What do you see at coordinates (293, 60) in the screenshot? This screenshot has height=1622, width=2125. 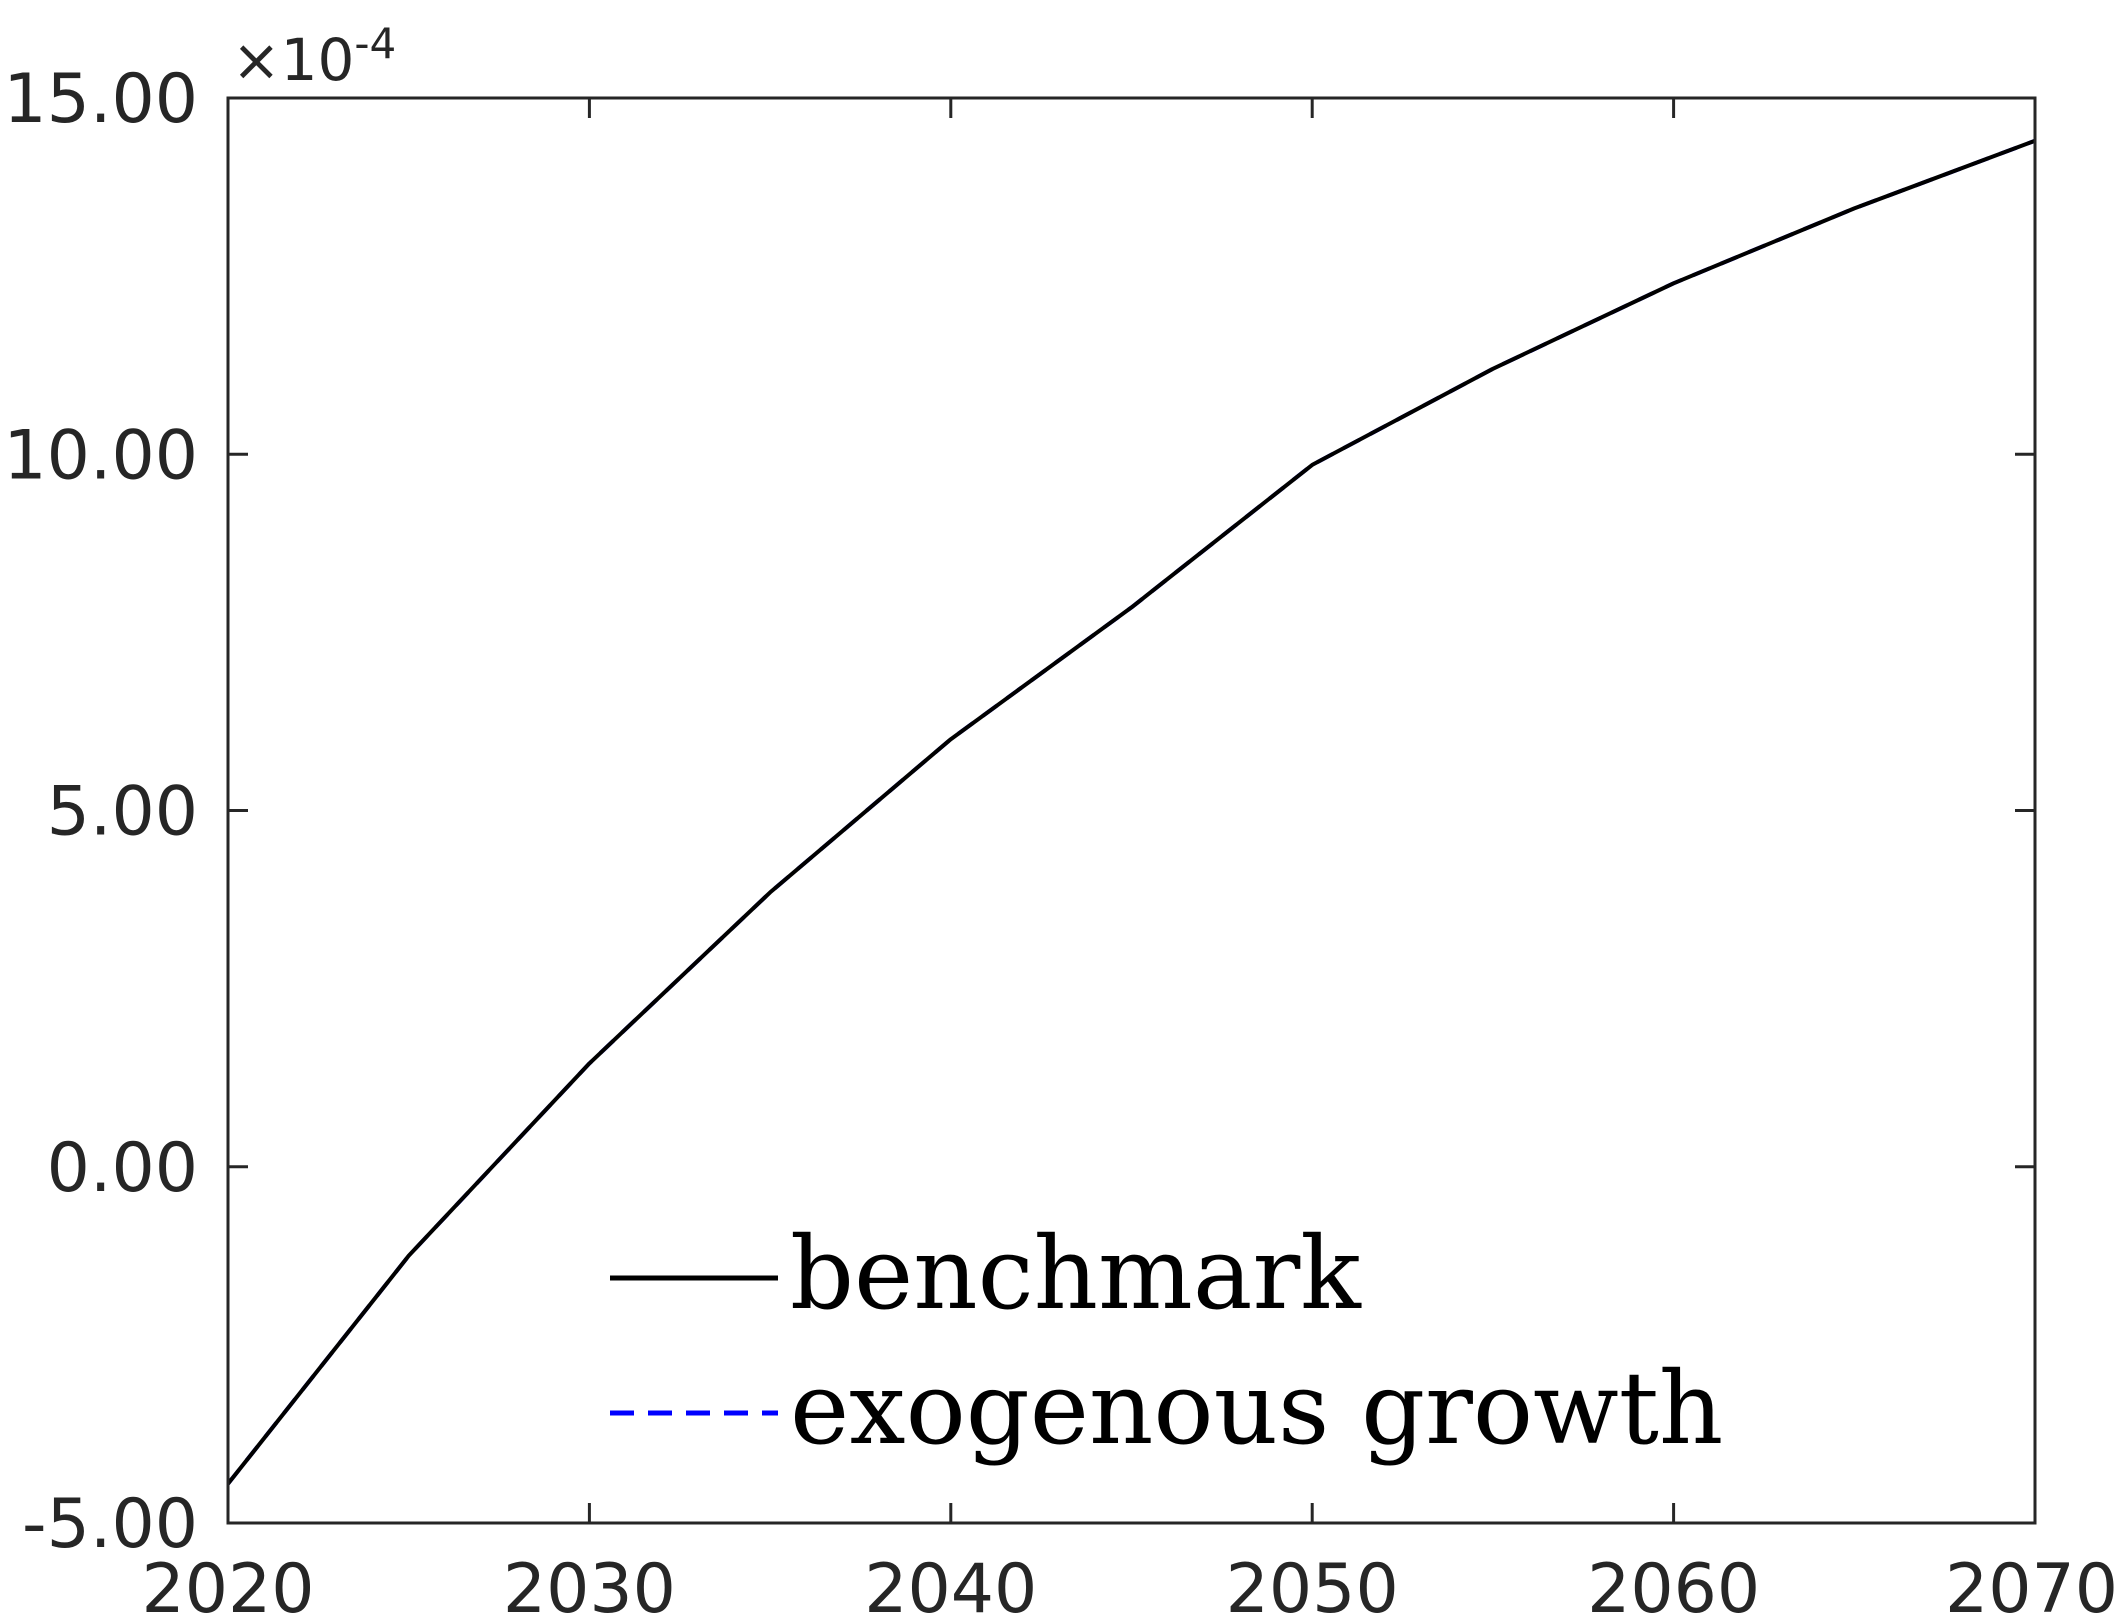 I see `exponent-base: ×10` at bounding box center [293, 60].